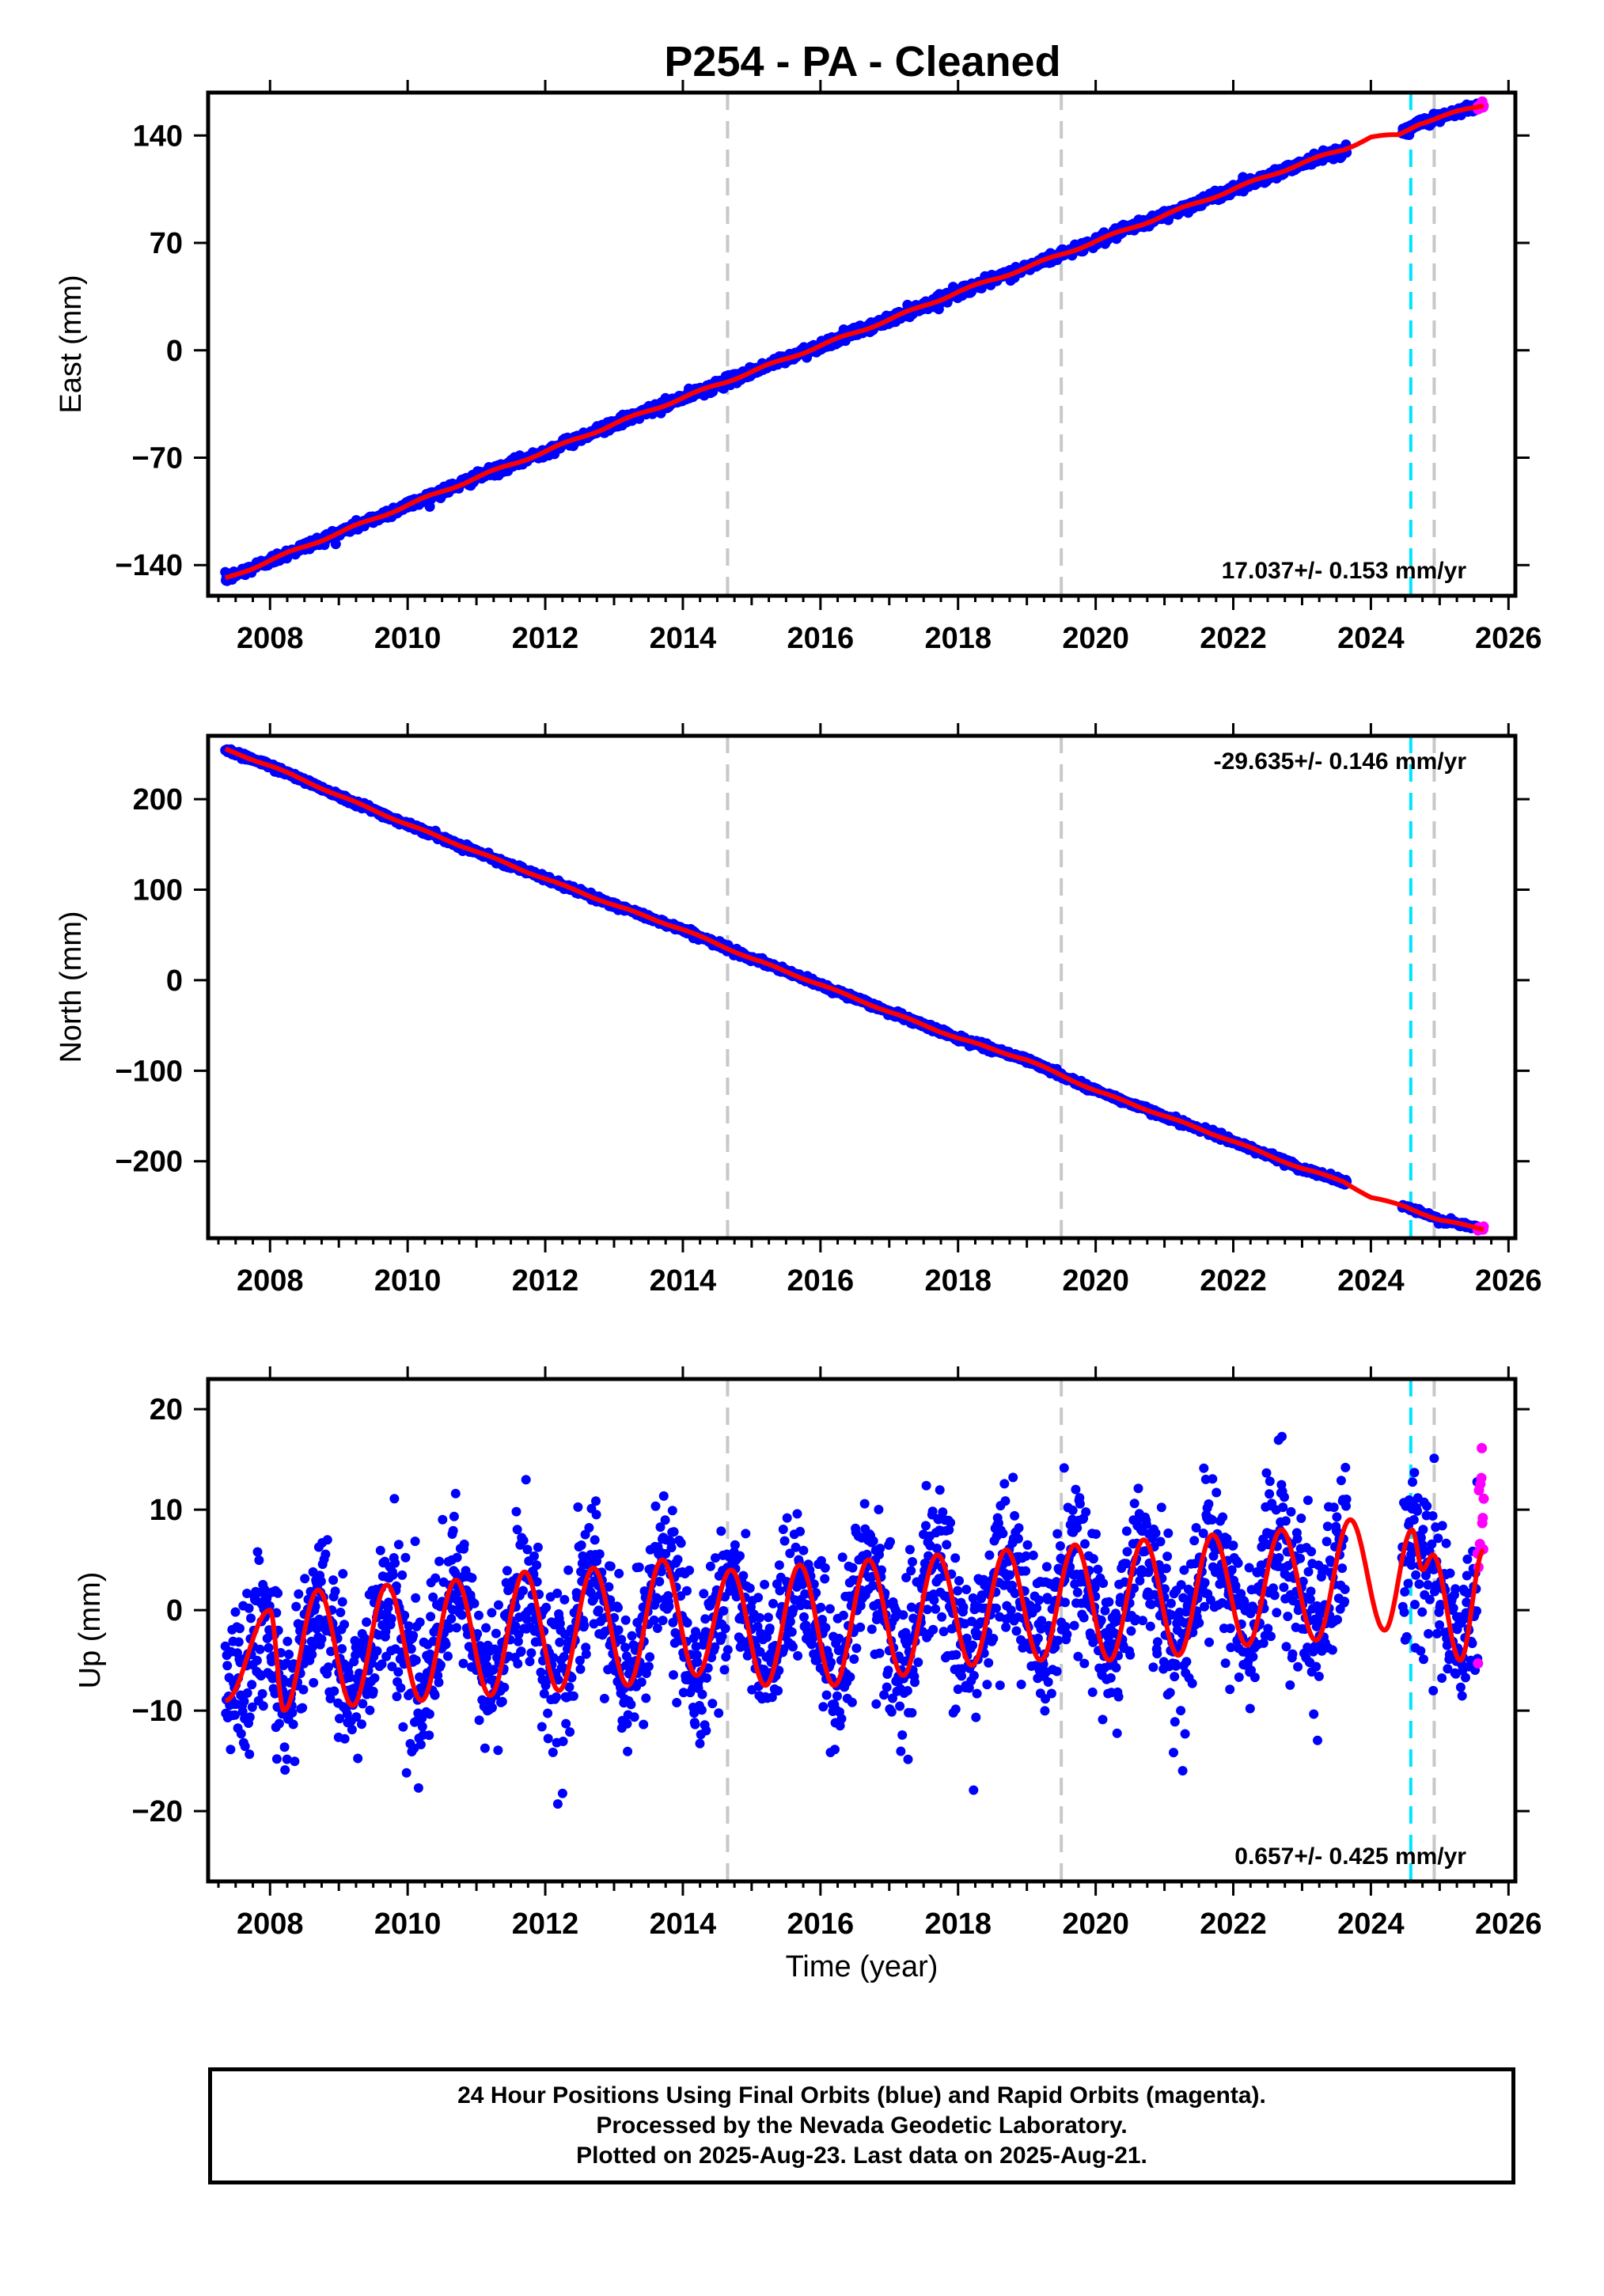  What do you see at coordinates (1508, 1281) in the screenshot?
I see `x-tick-label: 2026` at bounding box center [1508, 1281].